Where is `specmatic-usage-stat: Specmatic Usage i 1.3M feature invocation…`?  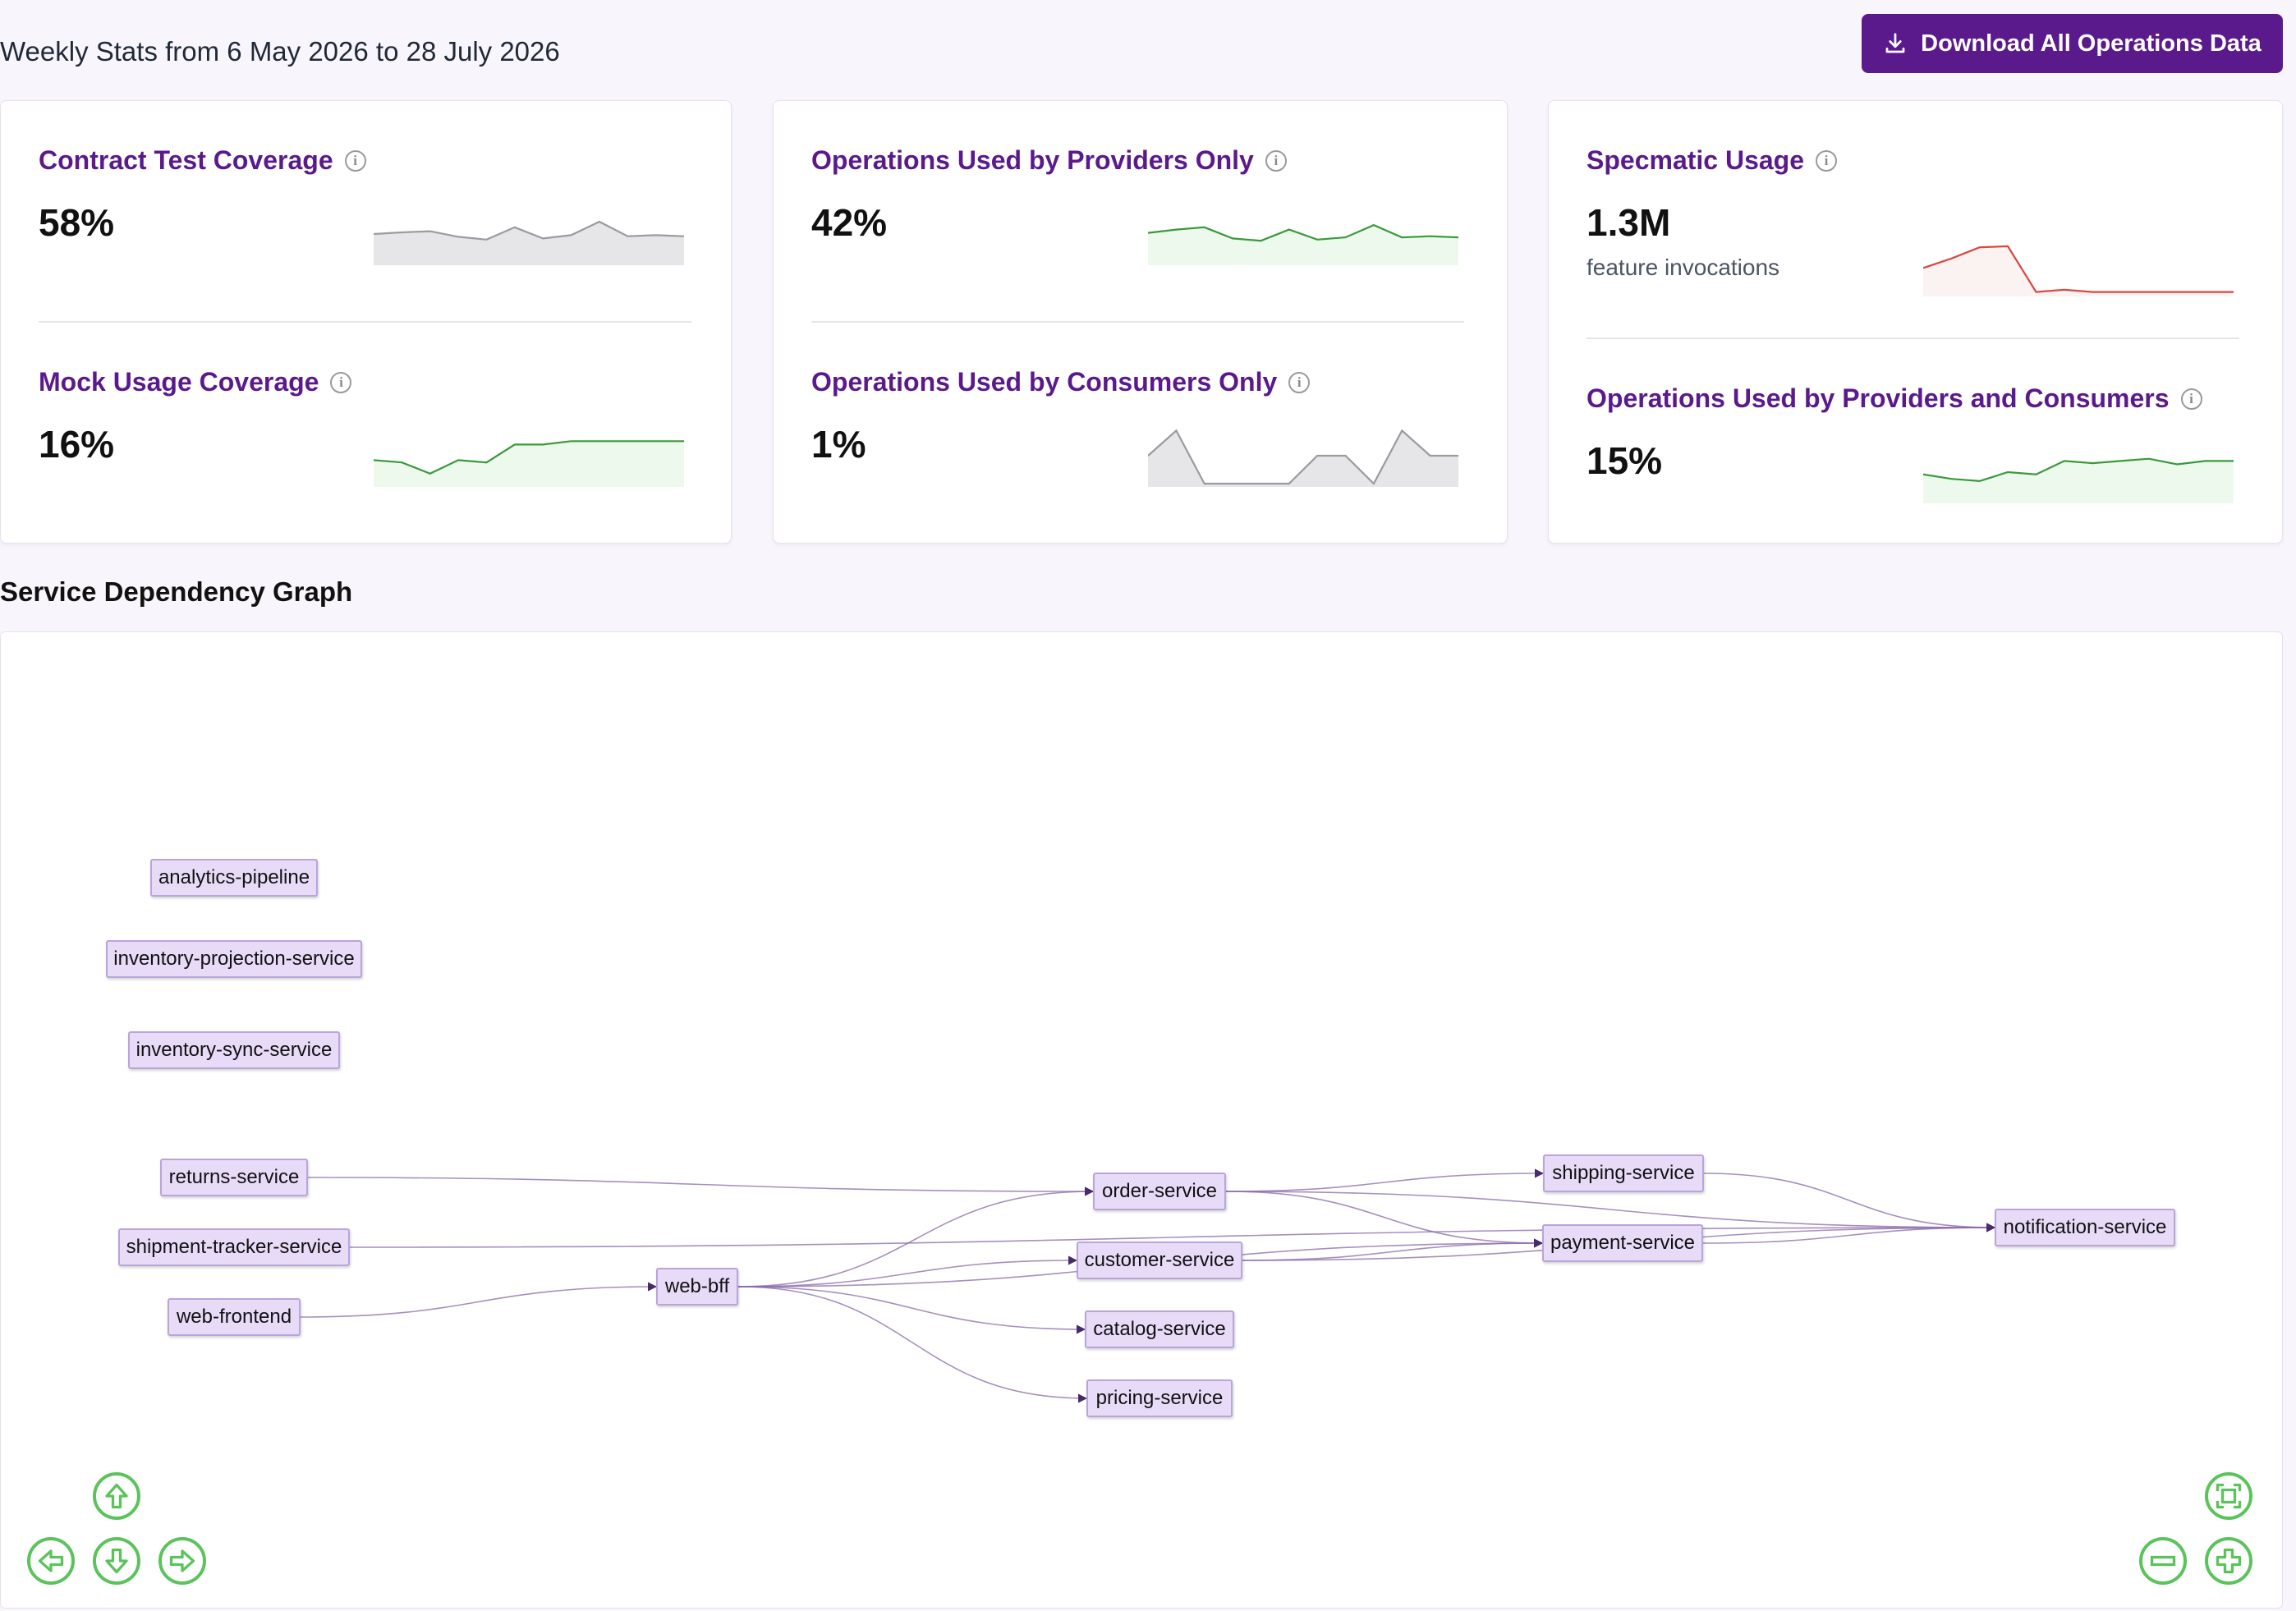
specmatic-usage-stat: Specmatic Usage i 1.3M feature invocation… is located at coordinates (1915, 213).